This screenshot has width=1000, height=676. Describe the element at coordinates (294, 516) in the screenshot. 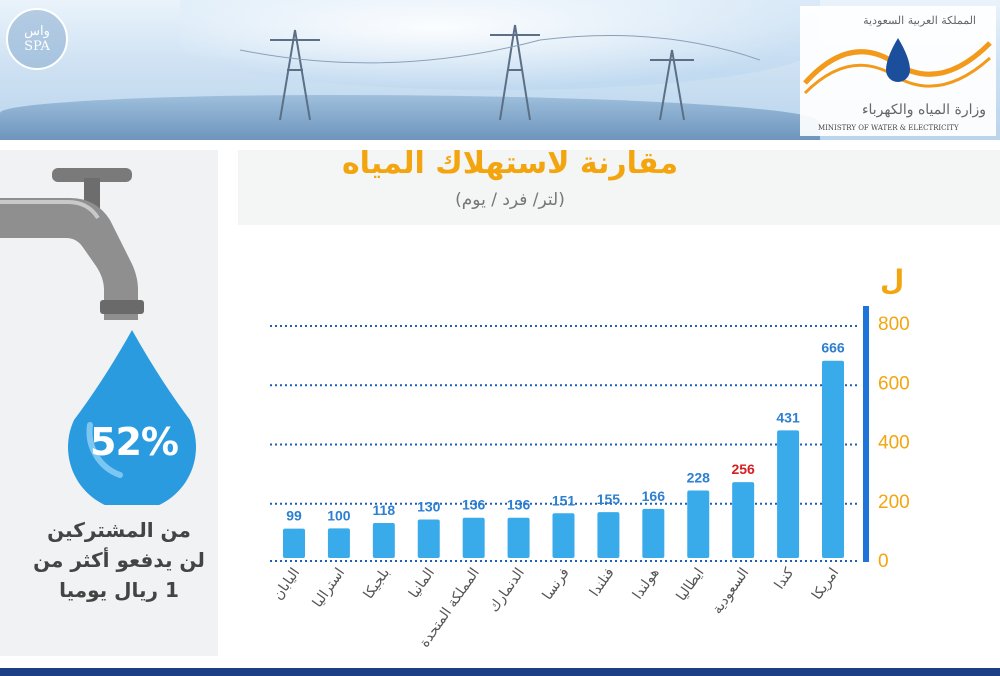

I see `bar-value-label: 99` at that location.